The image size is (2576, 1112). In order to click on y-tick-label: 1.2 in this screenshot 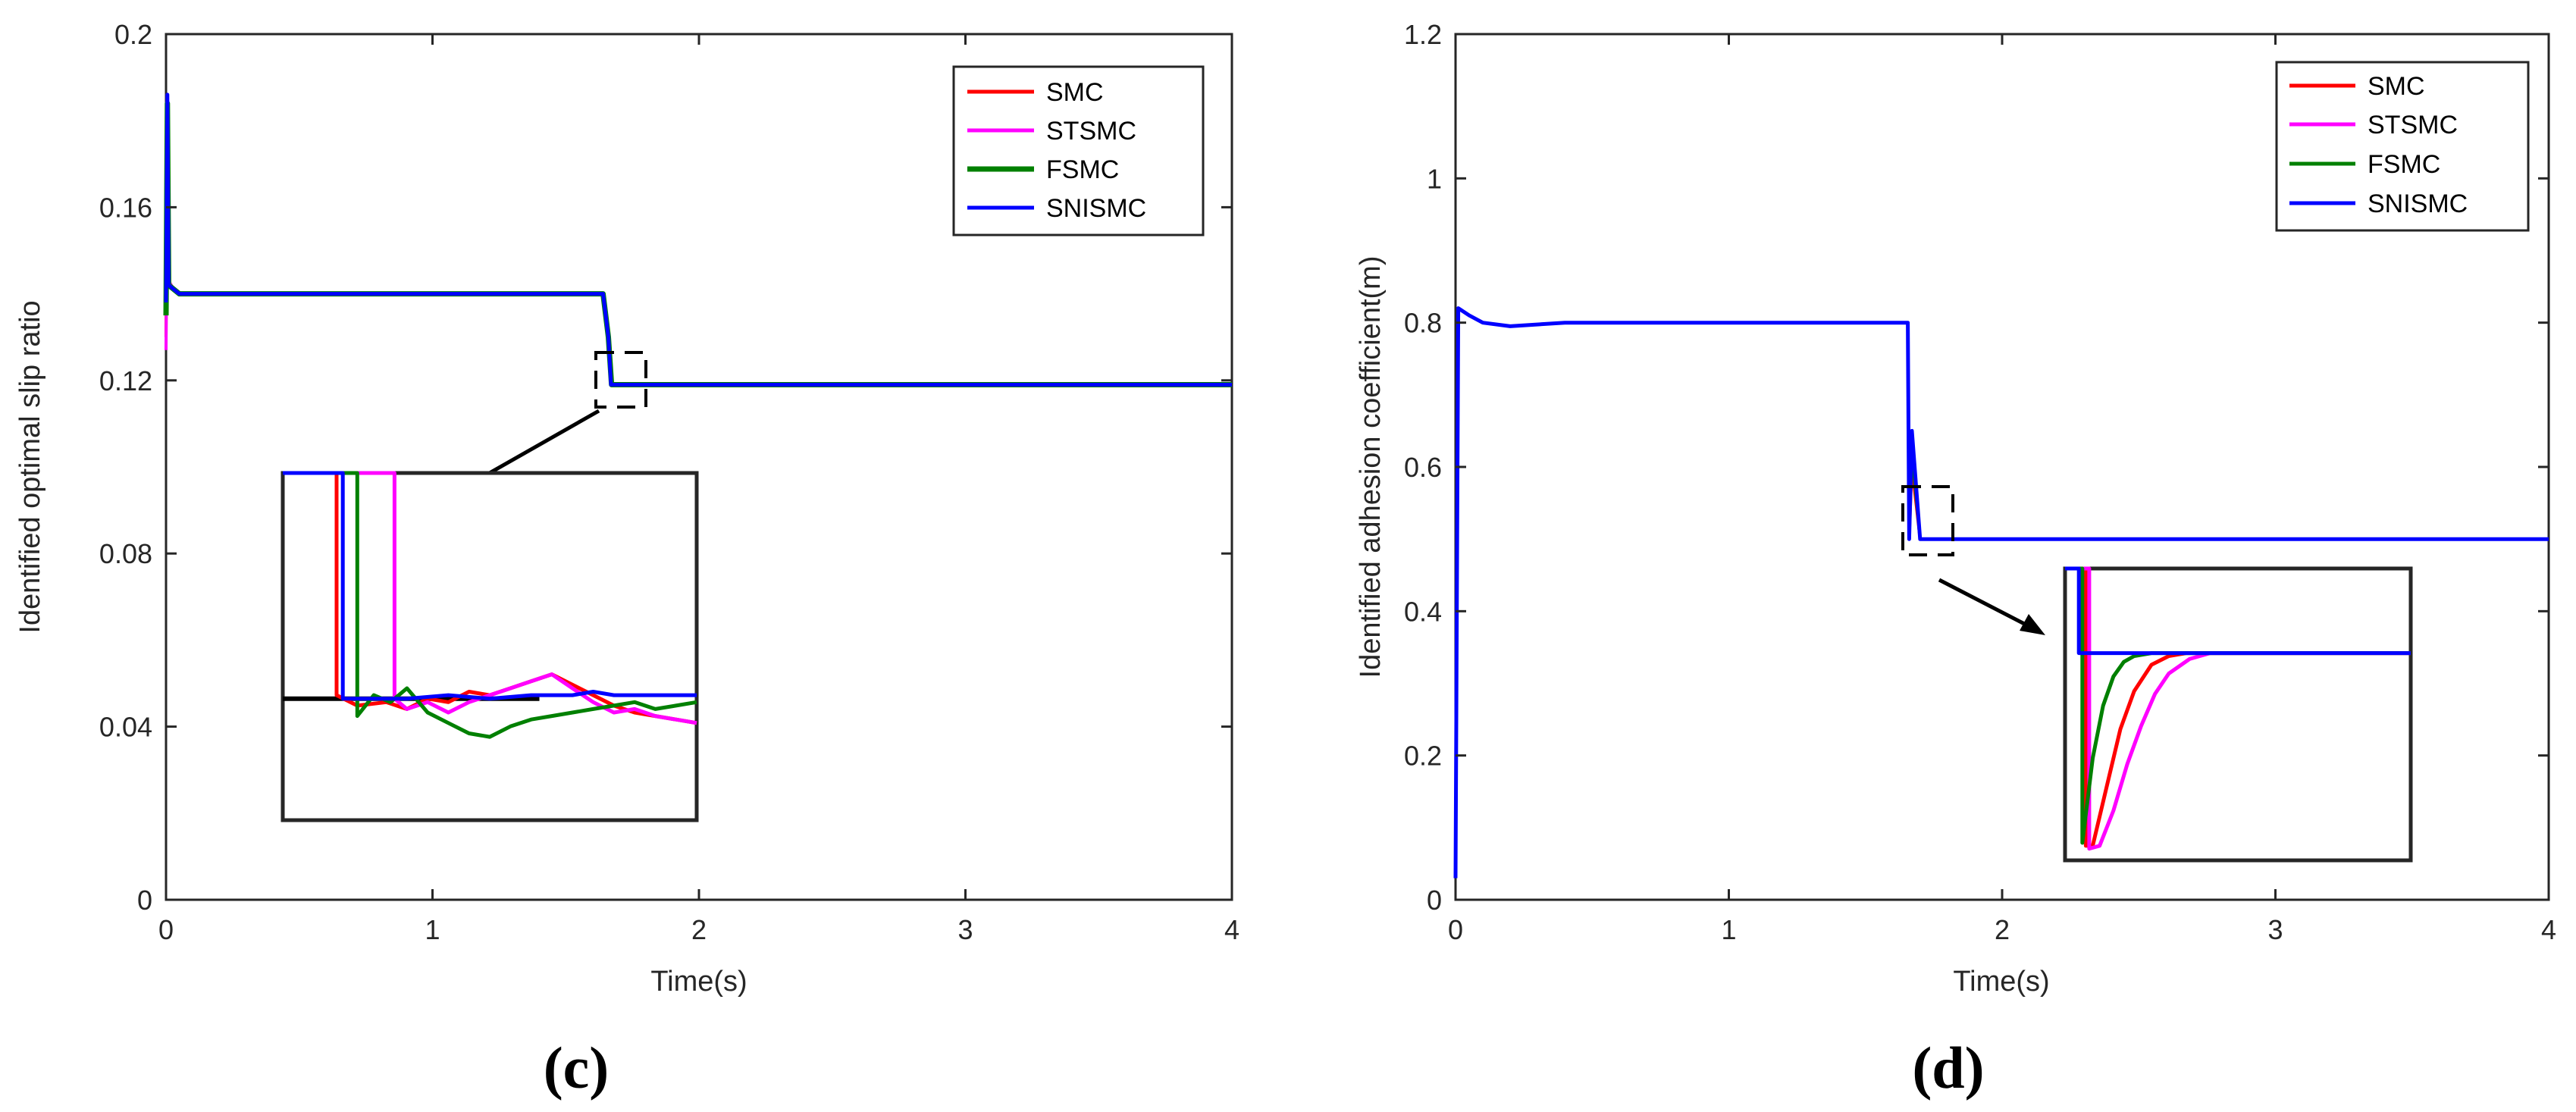, I will do `click(1423, 34)`.